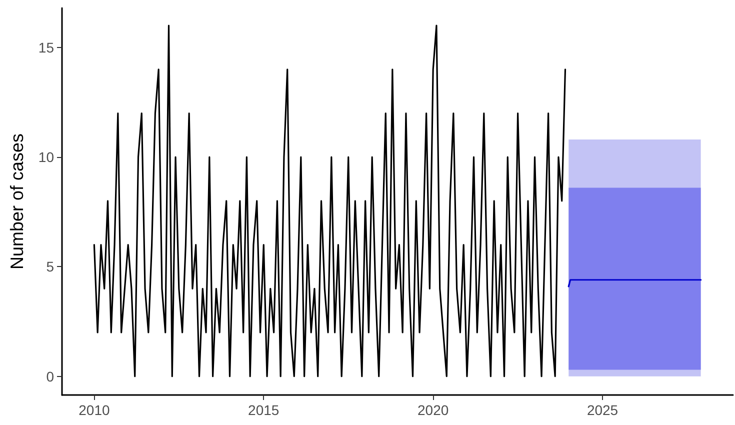  Describe the element at coordinates (46, 157) in the screenshot. I see `y-tick-label: 10` at that location.